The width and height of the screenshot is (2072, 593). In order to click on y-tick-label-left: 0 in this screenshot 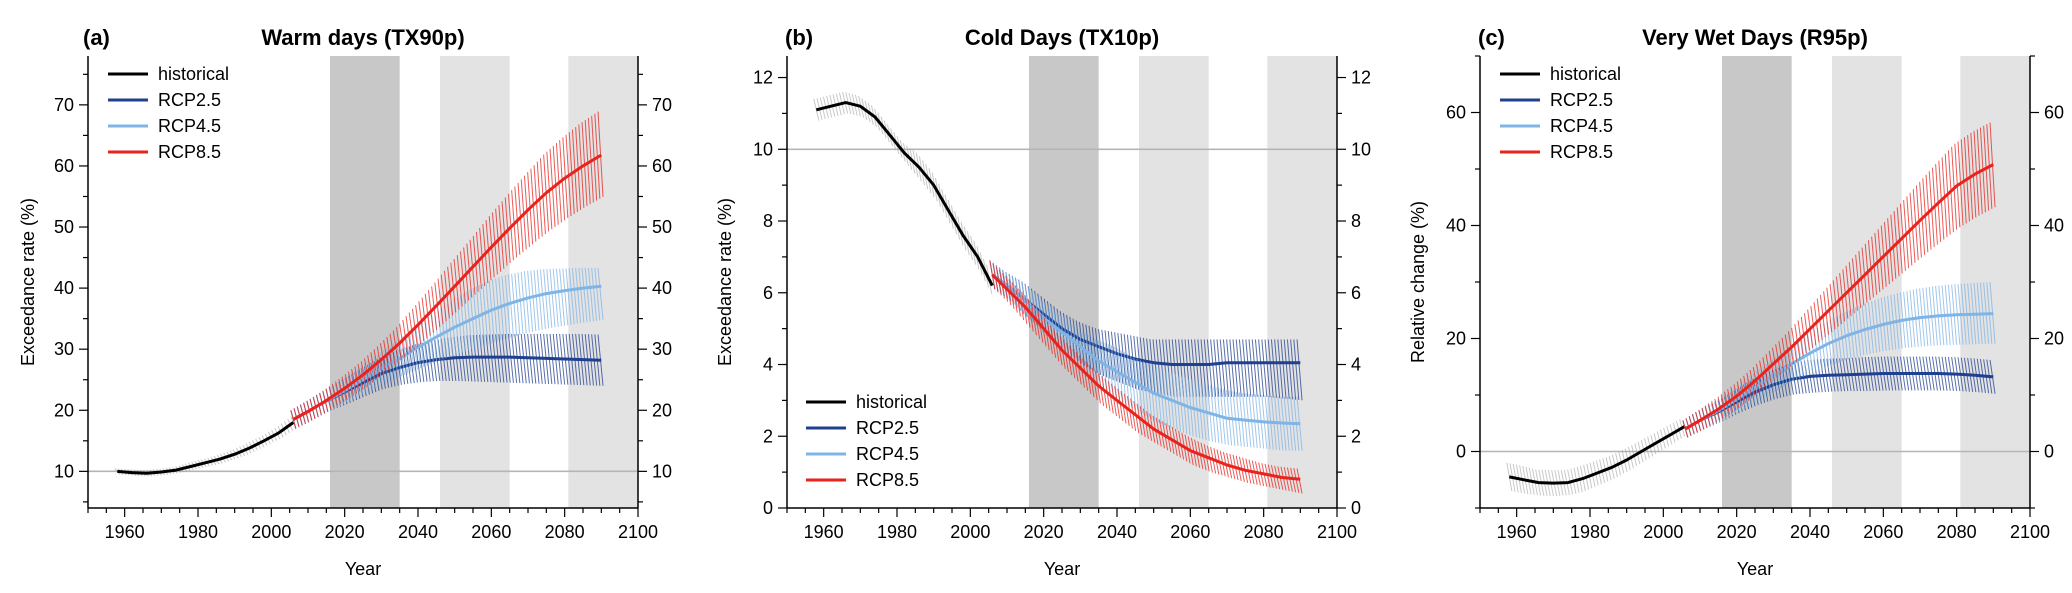, I will do `click(1461, 452)`.